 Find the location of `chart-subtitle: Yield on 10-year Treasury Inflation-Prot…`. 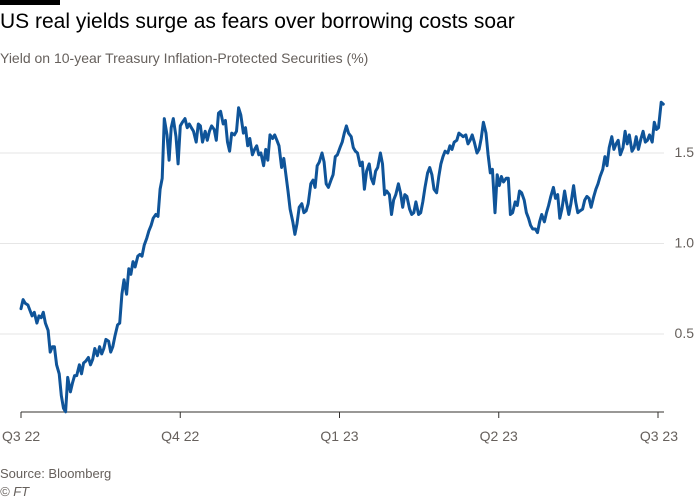

chart-subtitle: Yield on 10-year Treasury Inflation-Prot… is located at coordinates (184, 58).